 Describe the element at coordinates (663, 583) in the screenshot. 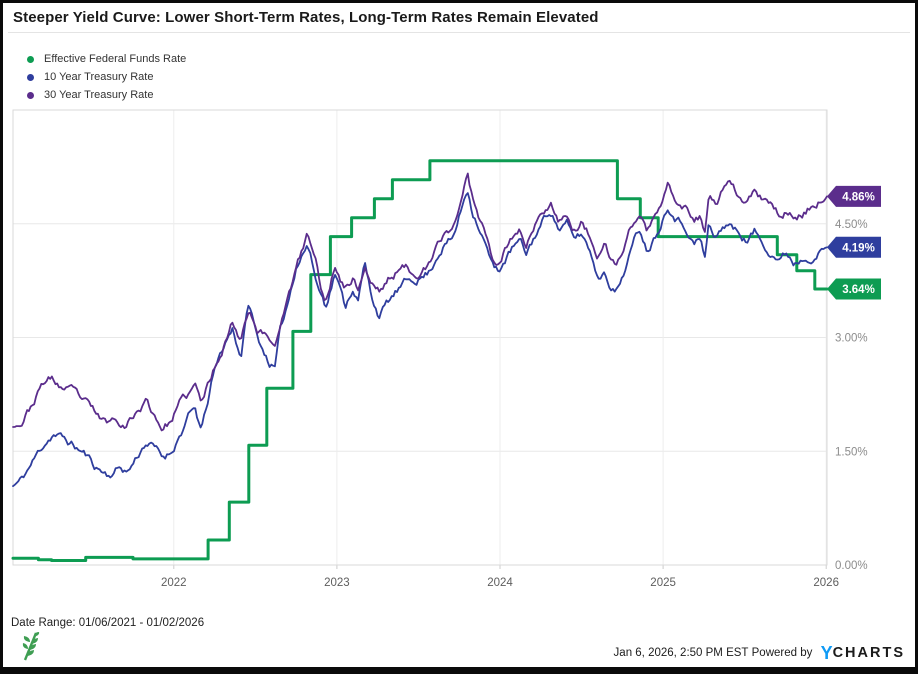

I see `x-axis-tick-label: 2025` at that location.